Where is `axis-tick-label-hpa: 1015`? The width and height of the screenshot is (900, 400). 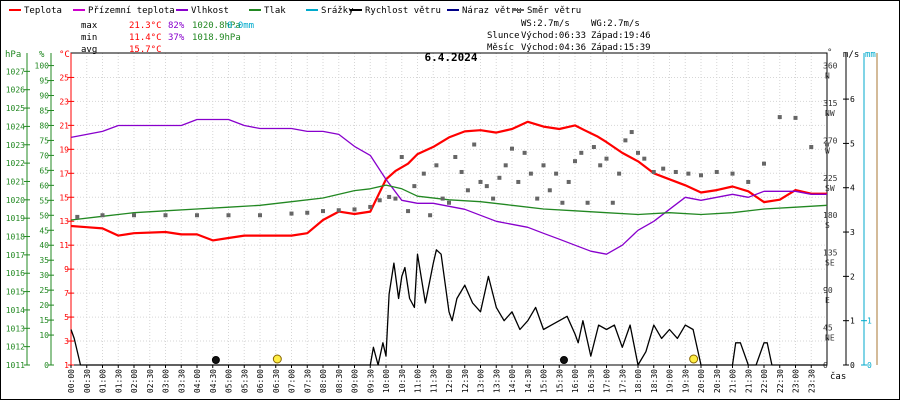 axis-tick-label-hpa: 1015 is located at coordinates (15, 292).